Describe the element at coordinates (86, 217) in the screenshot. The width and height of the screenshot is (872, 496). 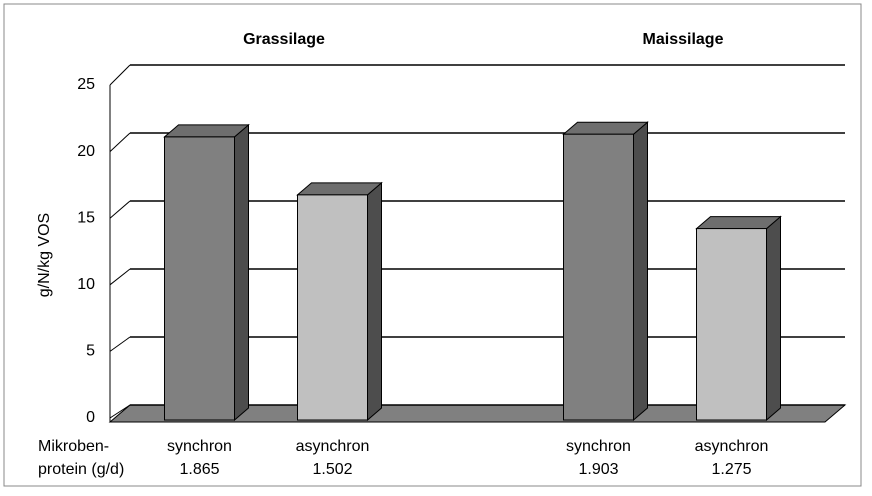
I see `y-tick-label: 15` at that location.